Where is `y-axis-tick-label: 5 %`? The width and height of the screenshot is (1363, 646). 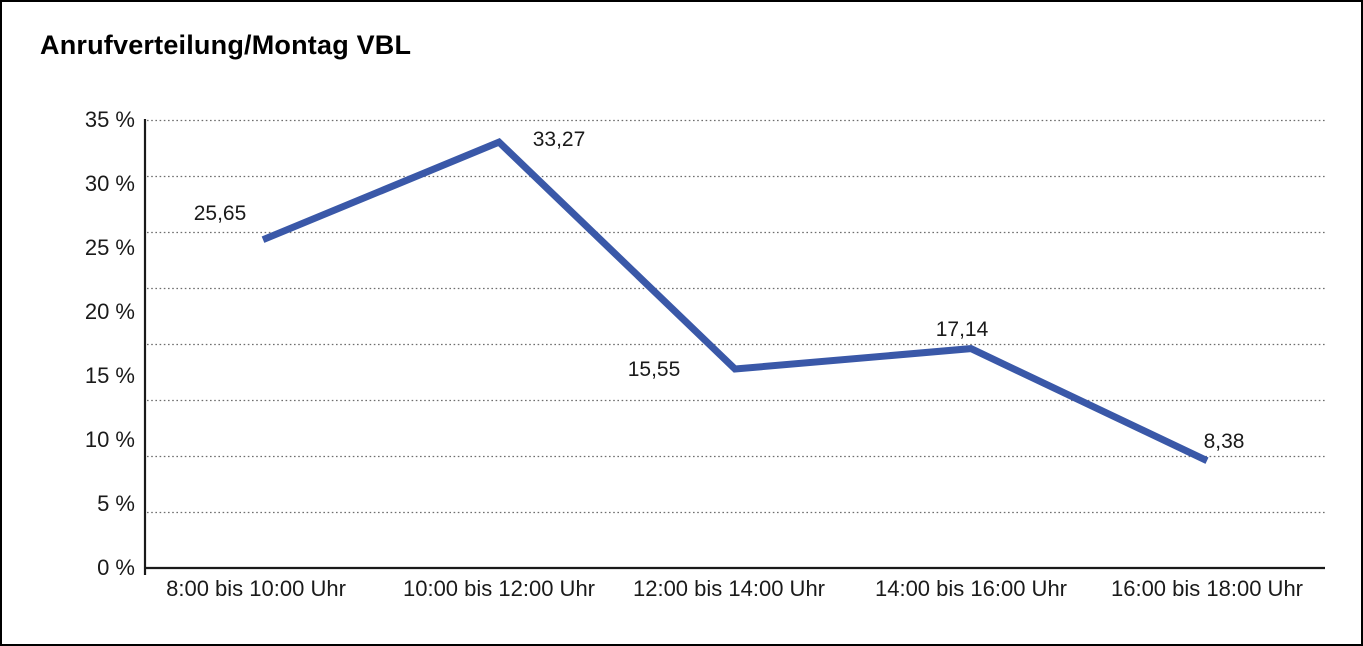 y-axis-tick-label: 5 % is located at coordinates (116, 503).